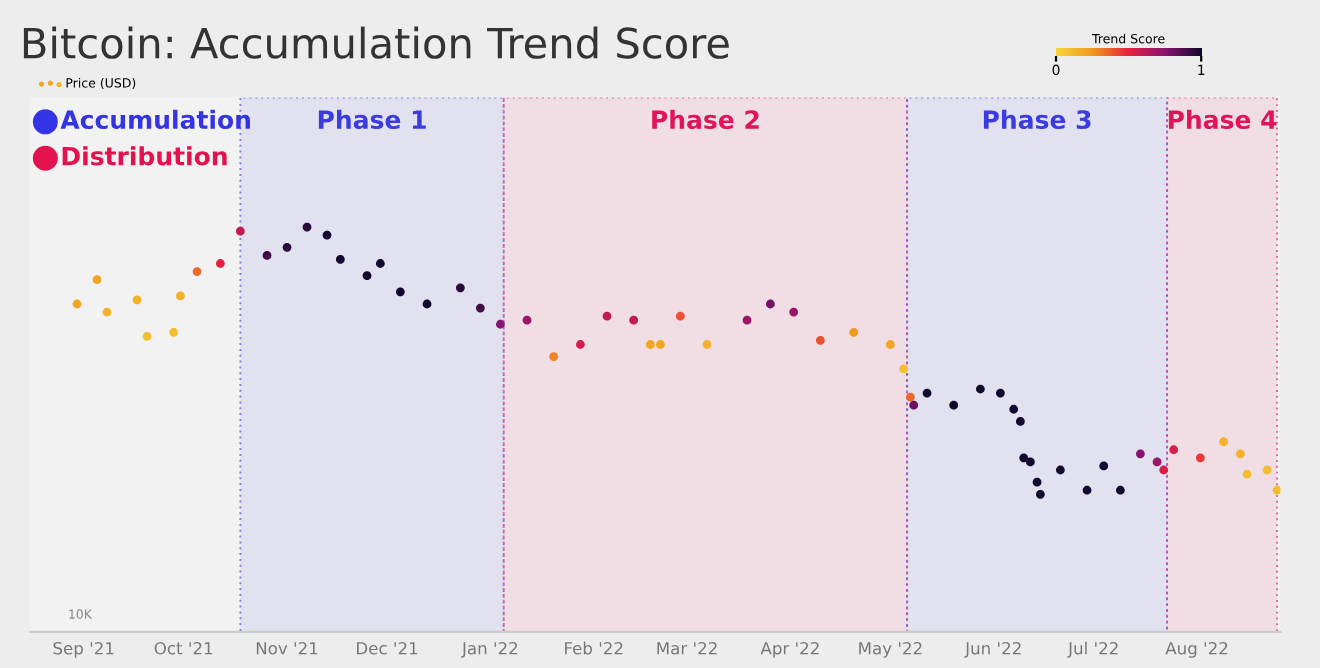 This screenshot has width=1320, height=668. Describe the element at coordinates (83, 649) in the screenshot. I see `x-tick-label: Sep '21` at that location.